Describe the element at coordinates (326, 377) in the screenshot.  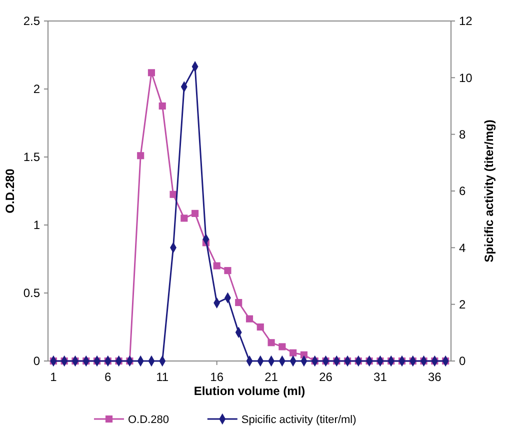
I see `x-tick-label: 26` at that location.